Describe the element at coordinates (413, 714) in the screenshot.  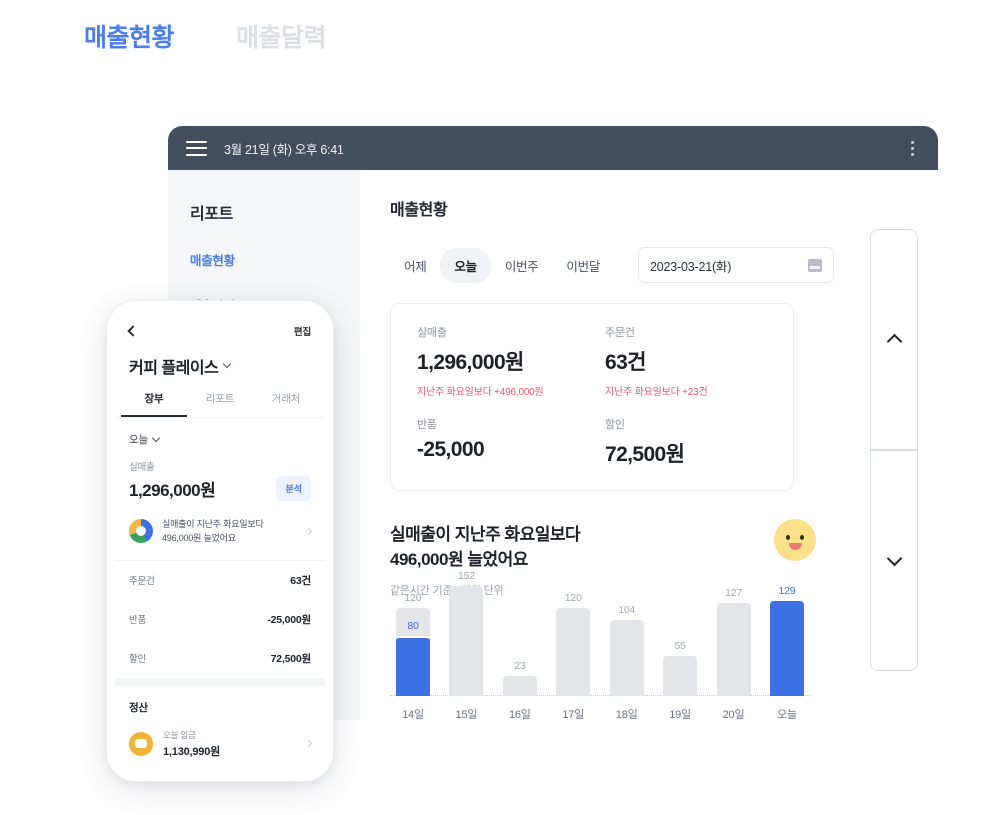
I see `chart-x-tick: 14일` at that location.